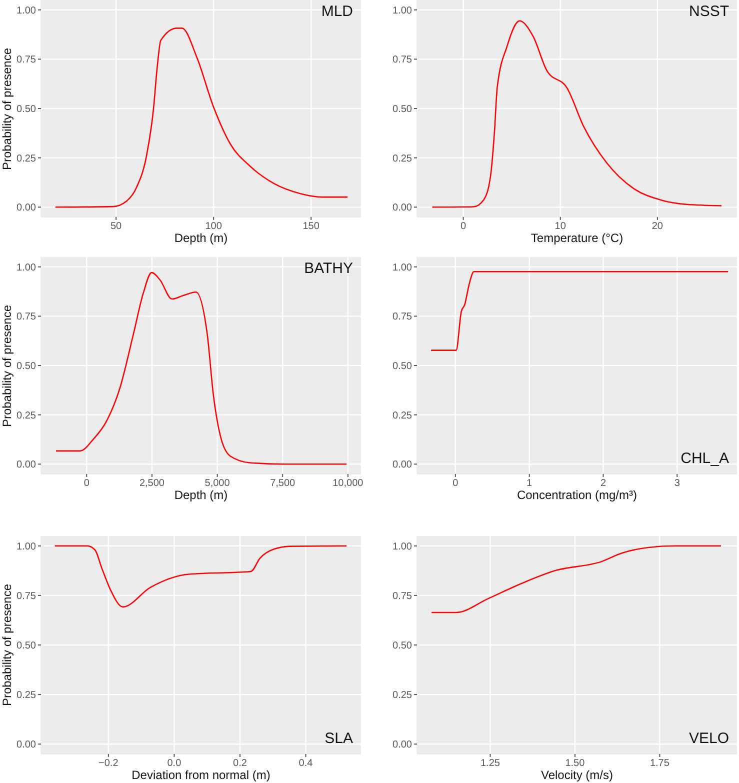 Image resolution: width=739 pixels, height=783 pixels. Describe the element at coordinates (708, 11) in the screenshot. I see `chart-title: NSST` at that location.